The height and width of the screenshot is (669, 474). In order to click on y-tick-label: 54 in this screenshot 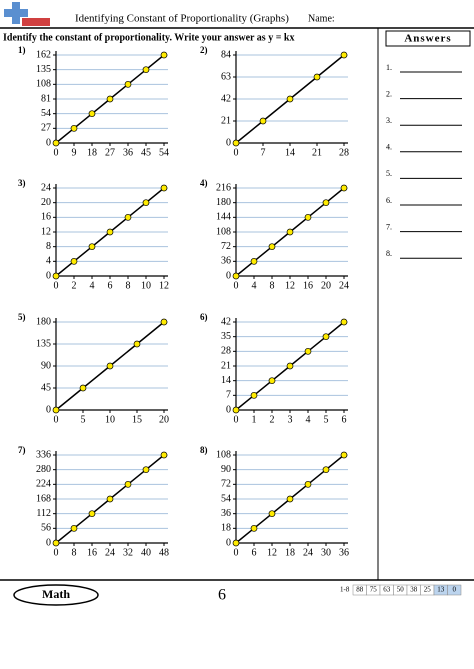, I will do `click(46, 113)`.